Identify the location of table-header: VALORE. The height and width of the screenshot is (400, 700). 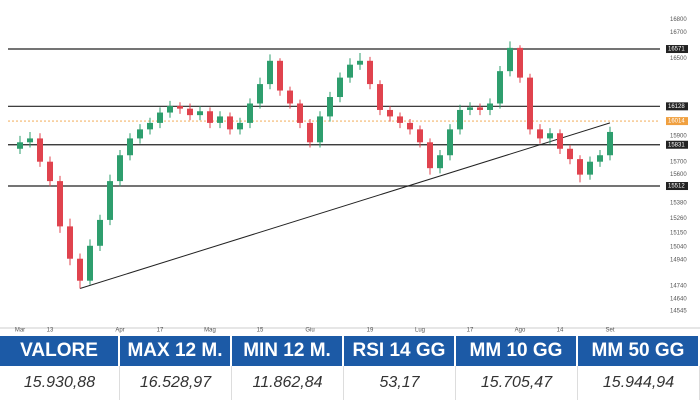
(60, 351).